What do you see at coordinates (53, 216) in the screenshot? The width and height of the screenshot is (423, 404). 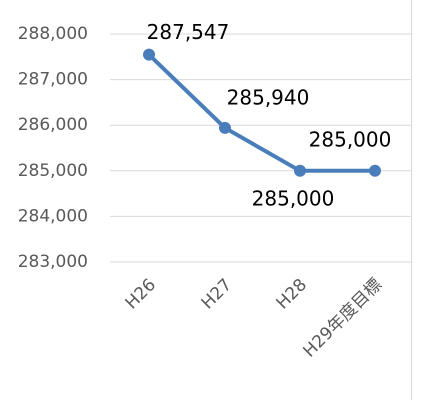 I see `y-tick-label: 284,000` at bounding box center [53, 216].